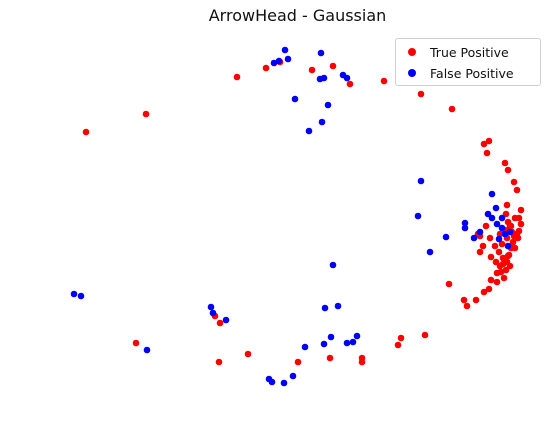  Describe the element at coordinates (469, 52) in the screenshot. I see `legend-label-true-positive: True Positive` at that location.